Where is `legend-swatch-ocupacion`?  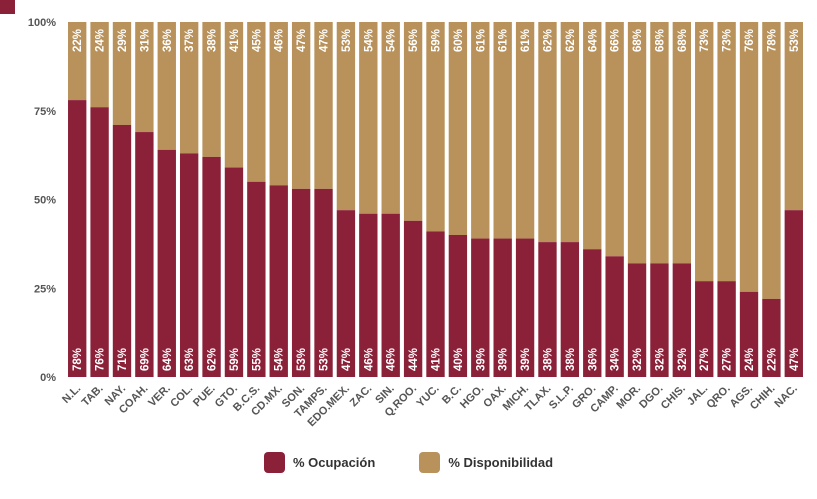 legend-swatch-ocupacion is located at coordinates (274, 462).